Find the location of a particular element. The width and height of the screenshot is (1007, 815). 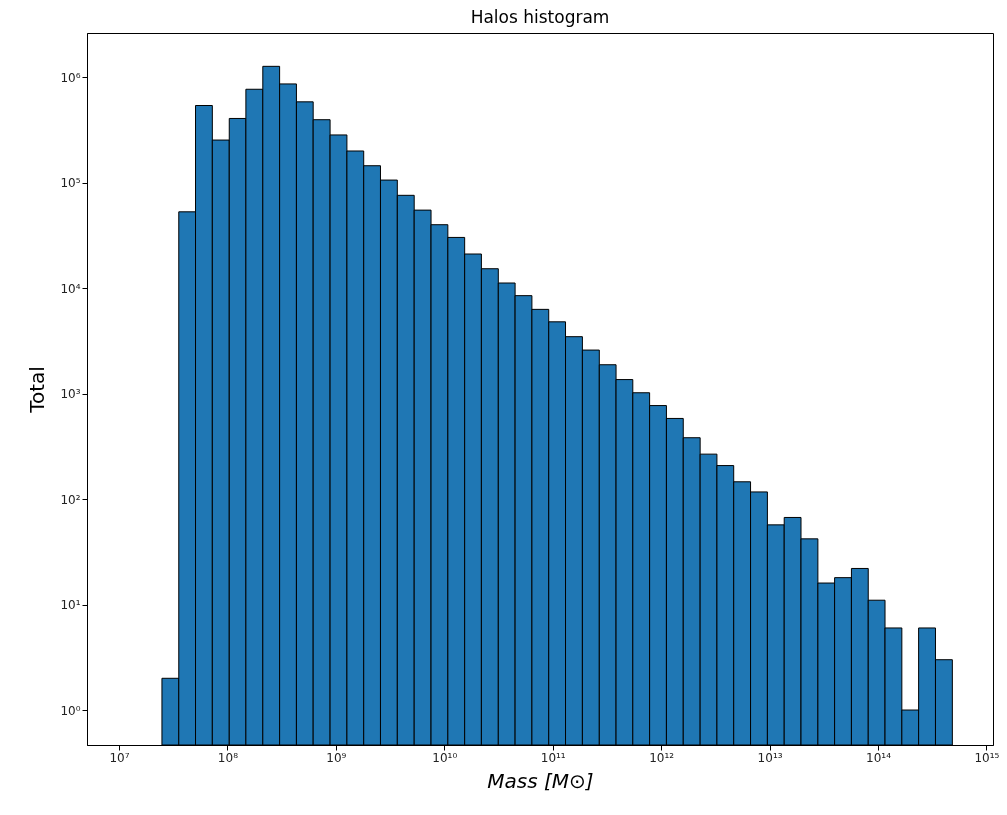

y-tick-label: 10³ is located at coordinates (70, 394).